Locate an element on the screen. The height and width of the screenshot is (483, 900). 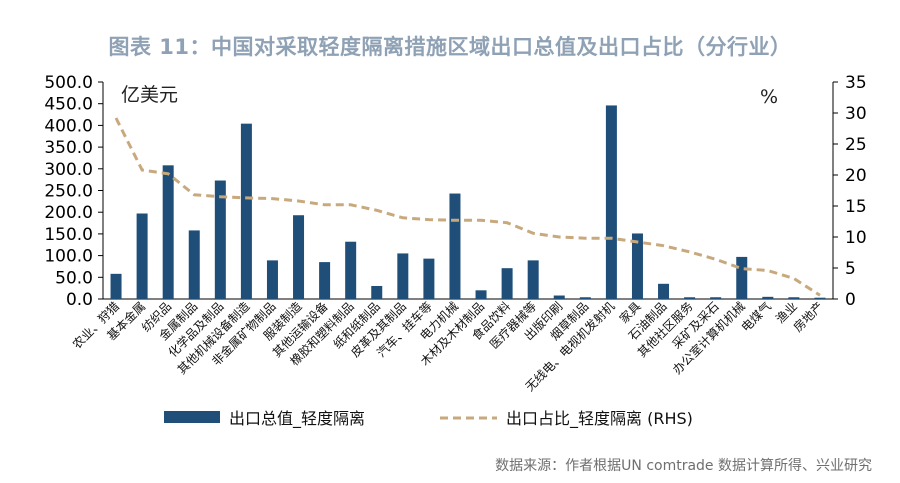
left-tick-label: 150.0 is located at coordinates (68, 235).